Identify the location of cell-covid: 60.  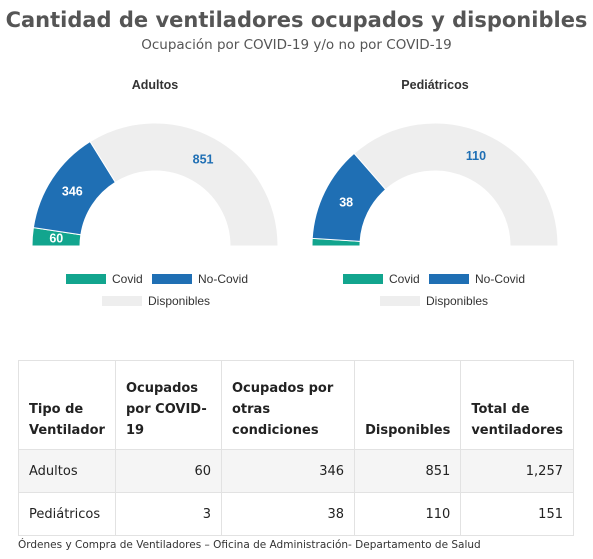
(168, 471).